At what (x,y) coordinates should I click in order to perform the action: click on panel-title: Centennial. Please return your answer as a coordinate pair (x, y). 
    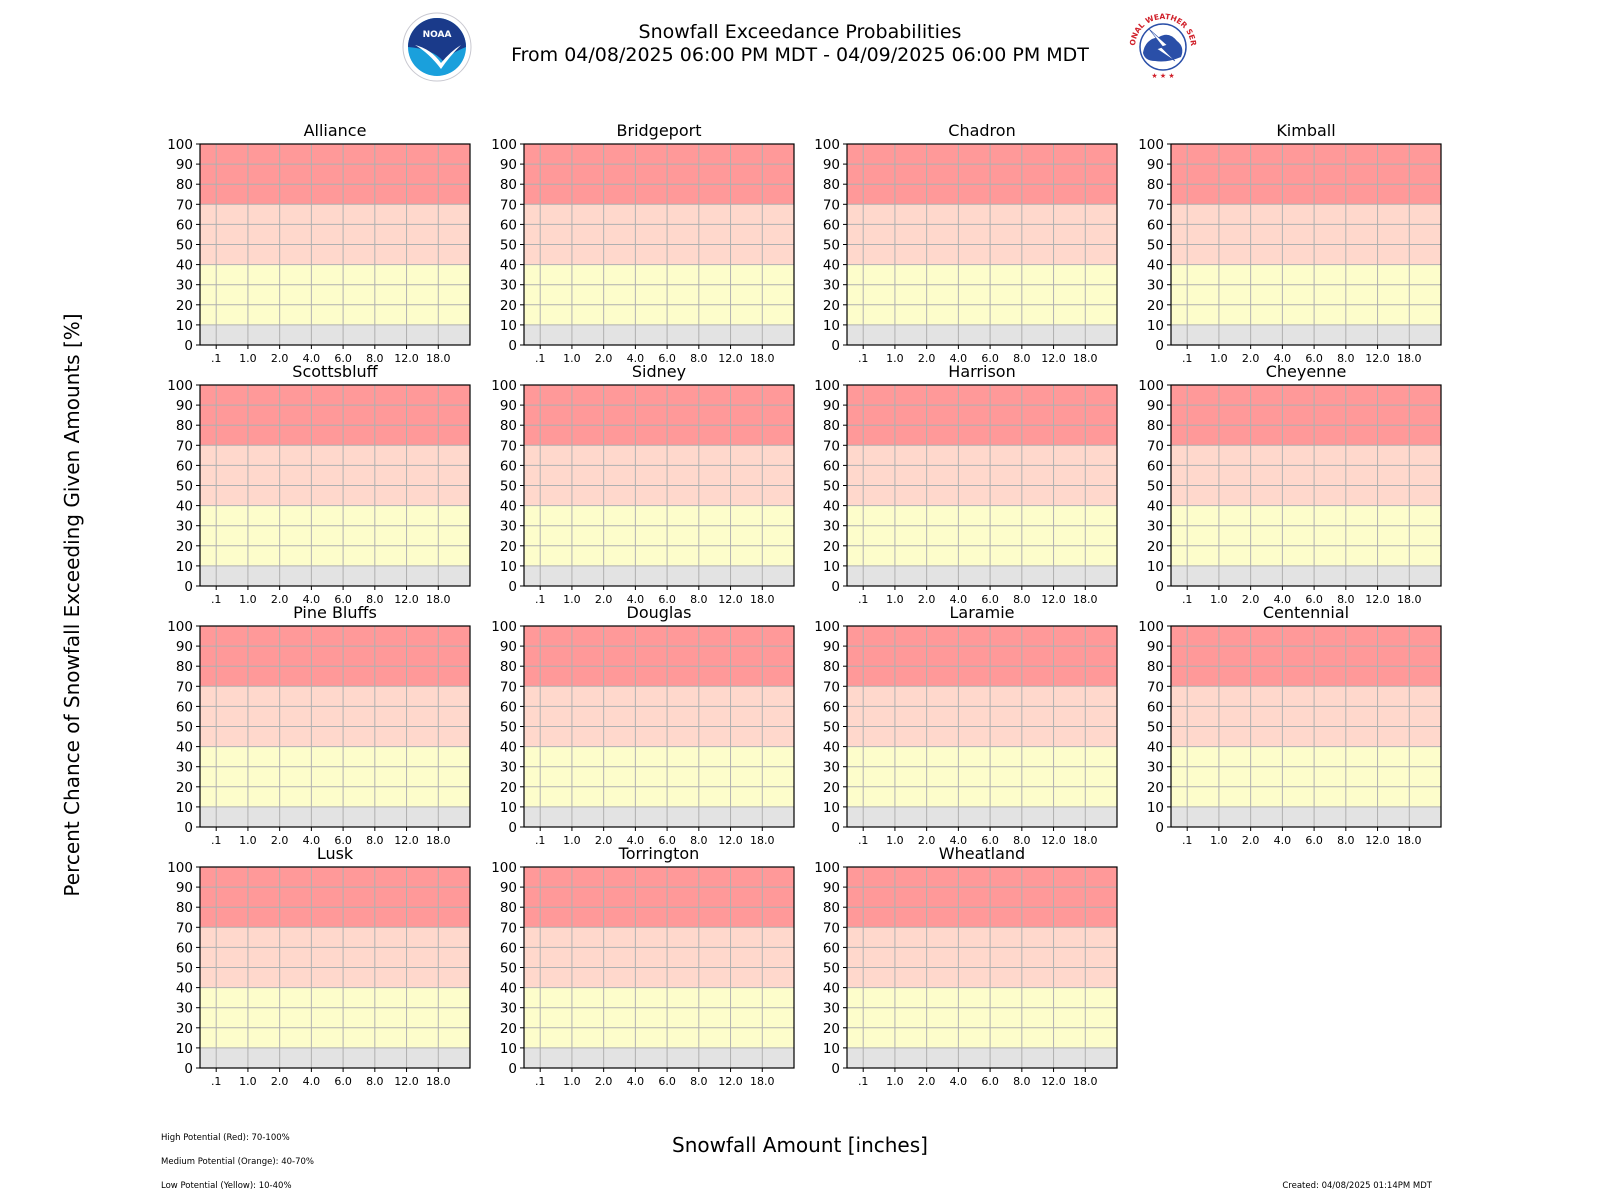
    Looking at the image, I should click on (1306, 612).